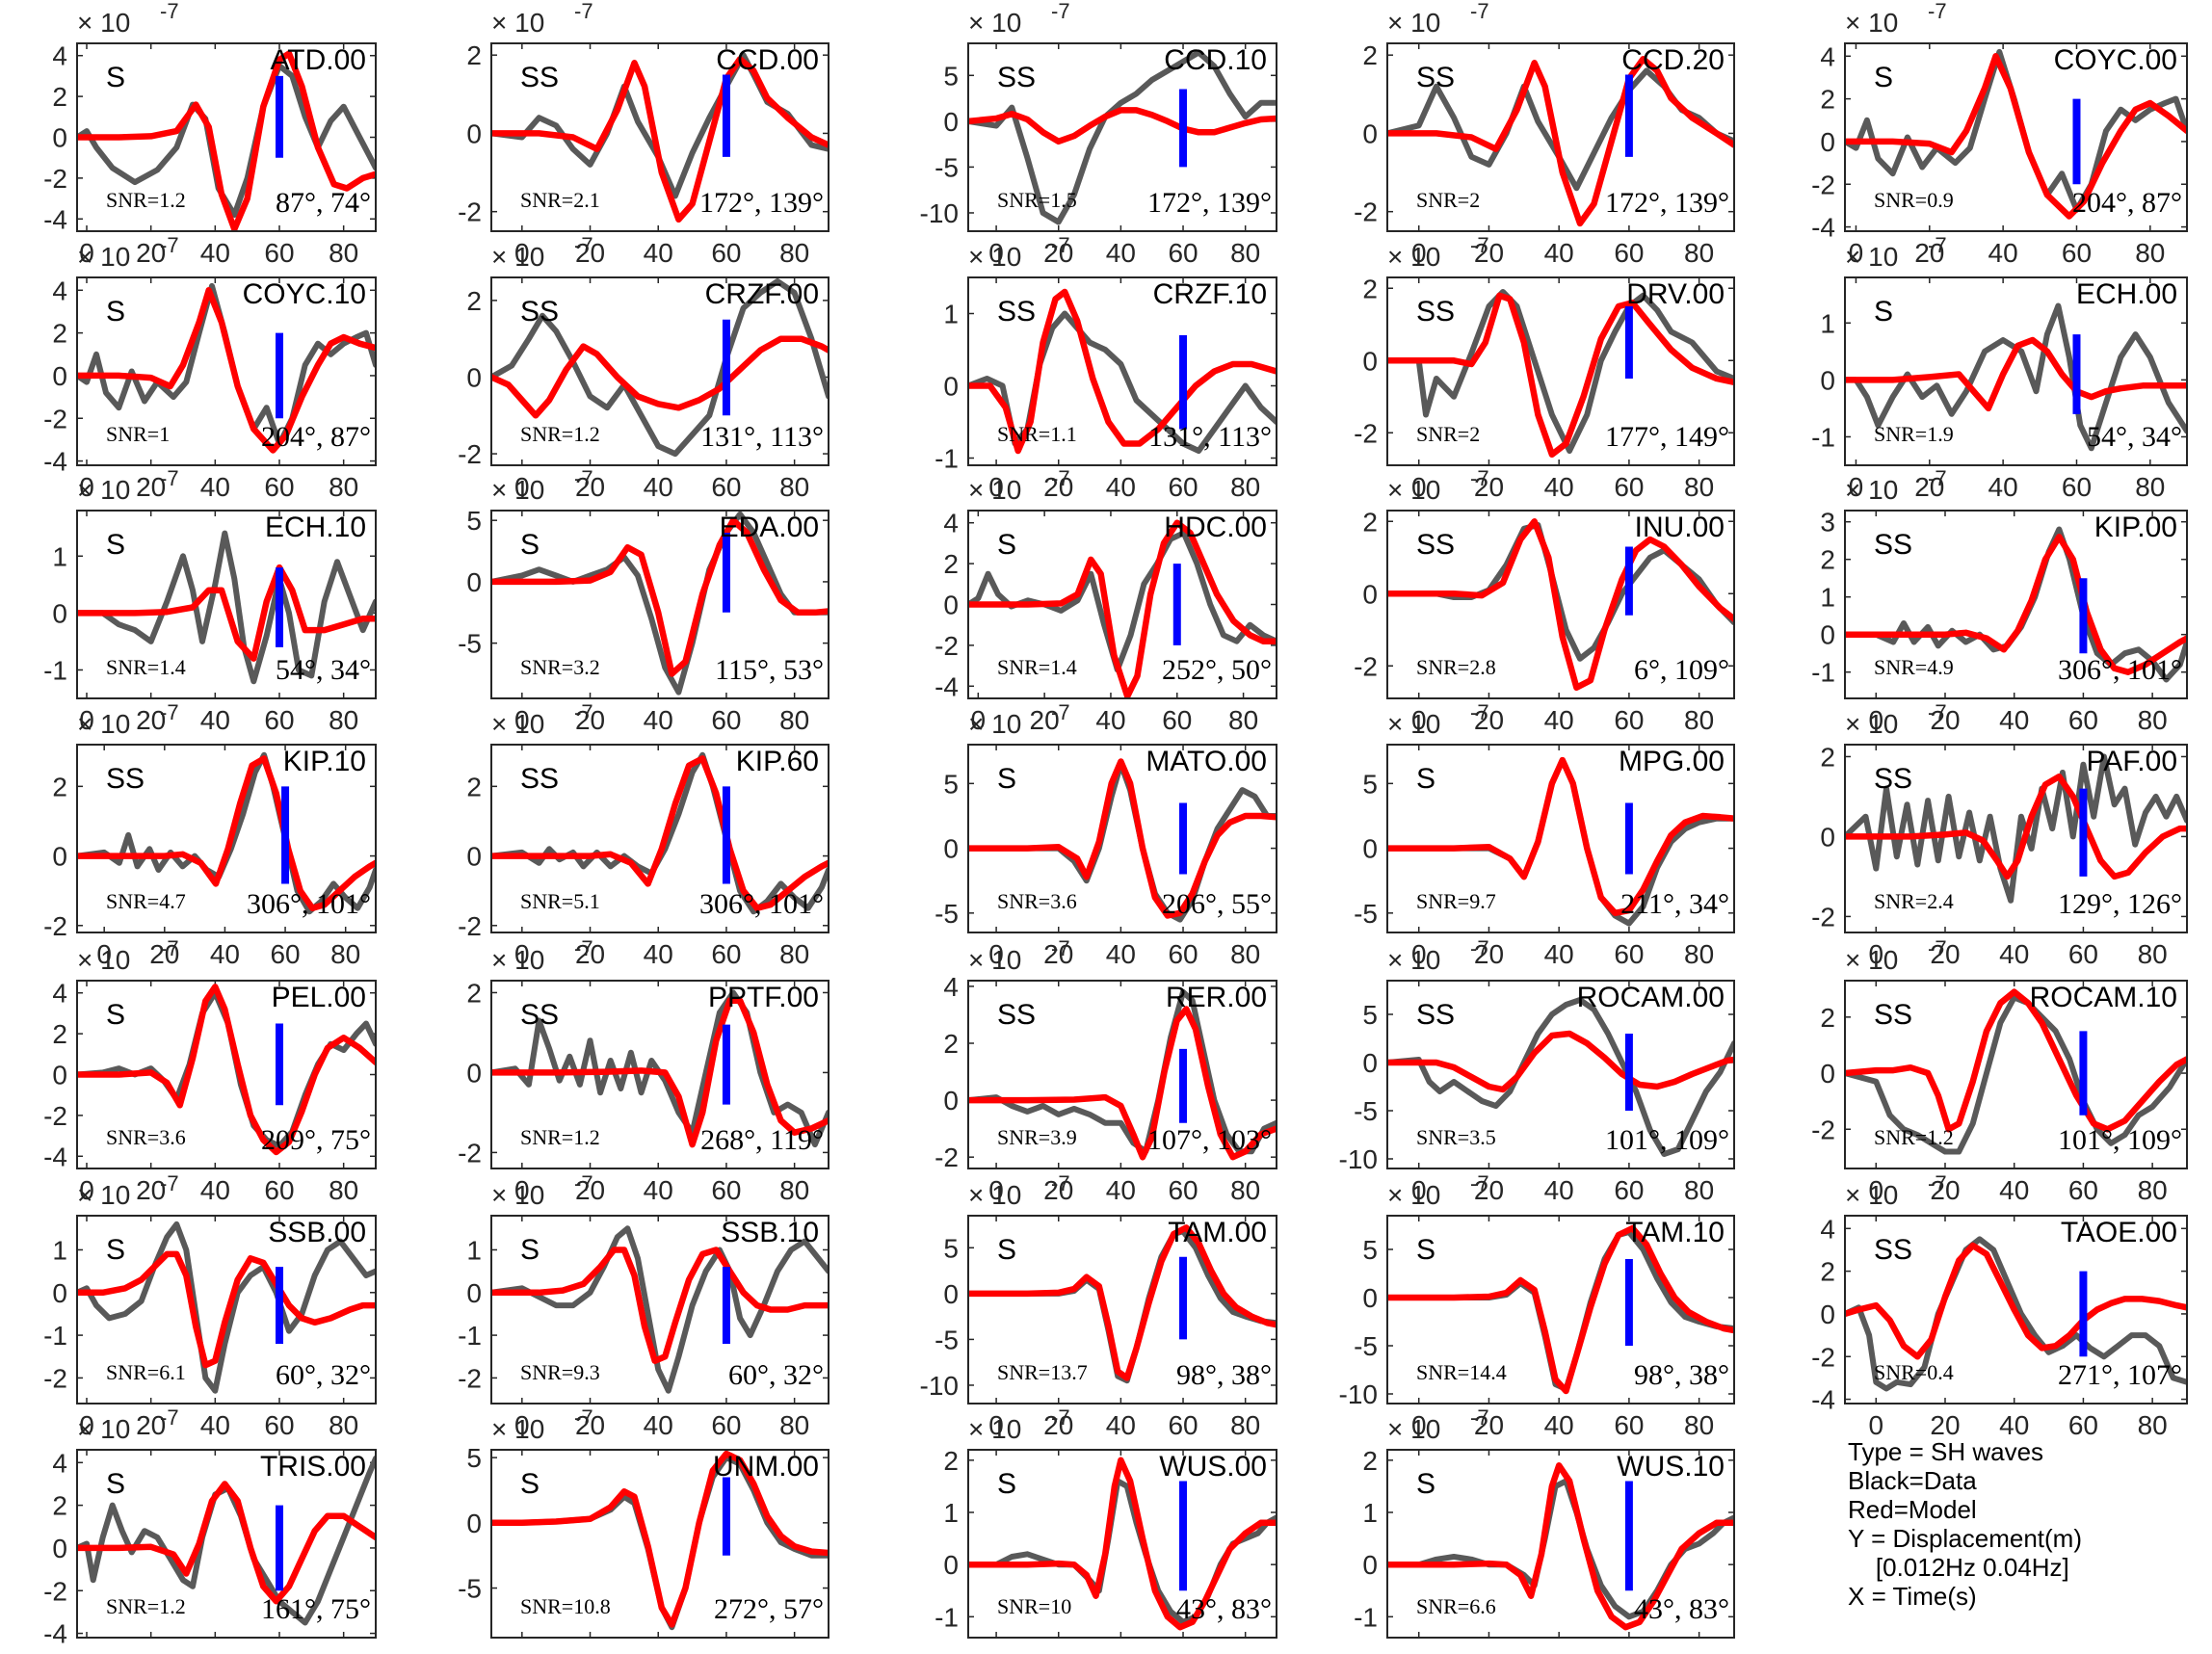 The height and width of the screenshot is (1654, 2212). I want to click on legend-band-text: [0.012Hz 0.04Hz], so click(1958, 1567).